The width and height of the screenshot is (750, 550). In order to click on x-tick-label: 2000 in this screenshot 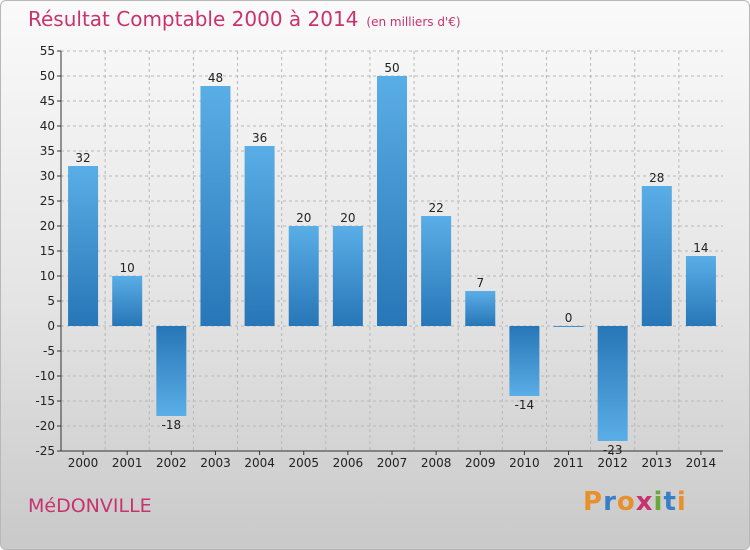, I will do `click(83, 463)`.